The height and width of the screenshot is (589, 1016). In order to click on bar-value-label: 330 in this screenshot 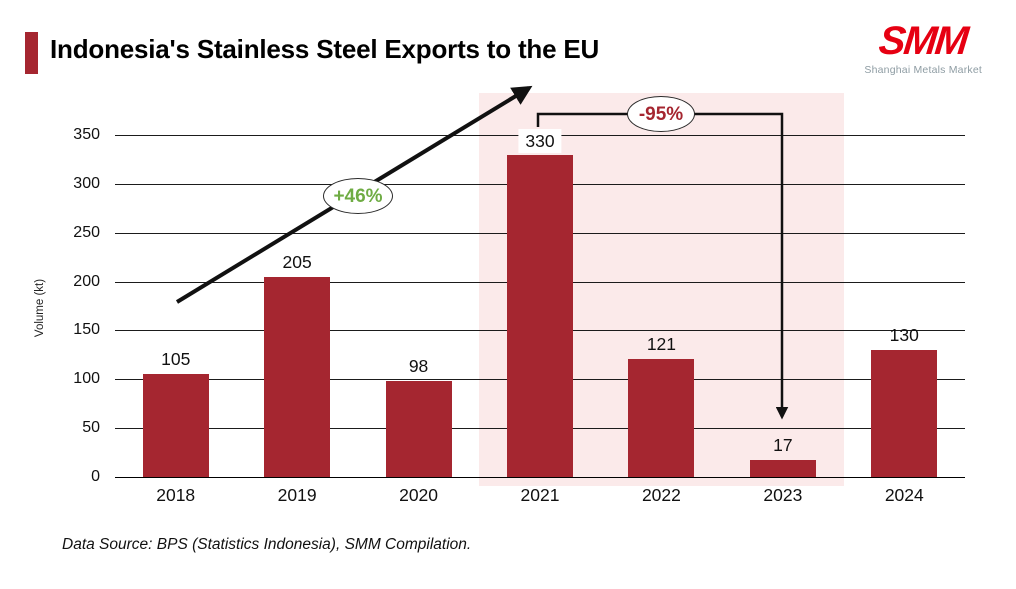, I will do `click(540, 140)`.